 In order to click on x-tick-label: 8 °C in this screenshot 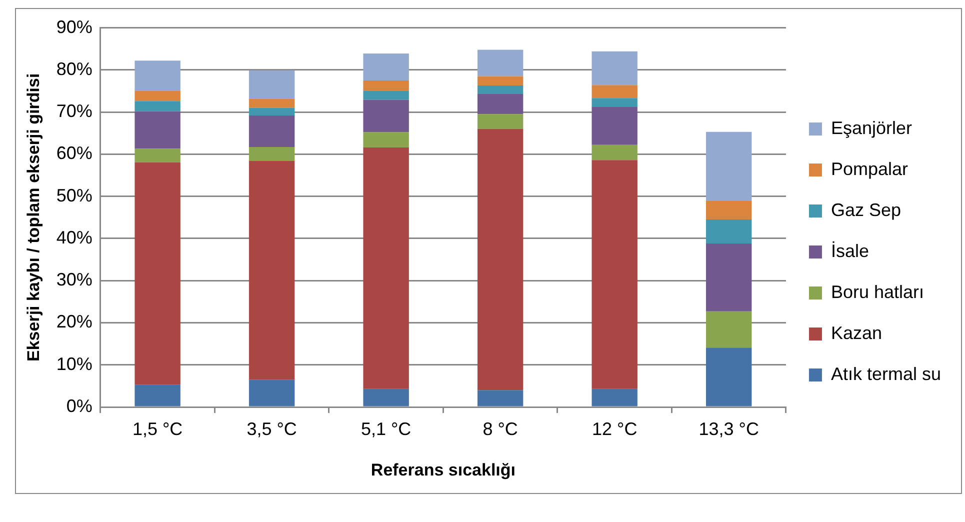, I will do `click(500, 428)`.